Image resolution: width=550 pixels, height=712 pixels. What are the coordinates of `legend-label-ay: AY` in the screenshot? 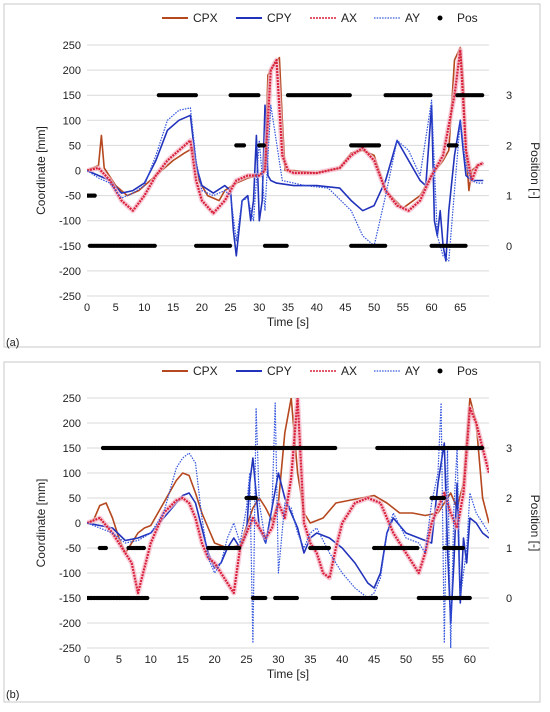 It's located at (412, 371).